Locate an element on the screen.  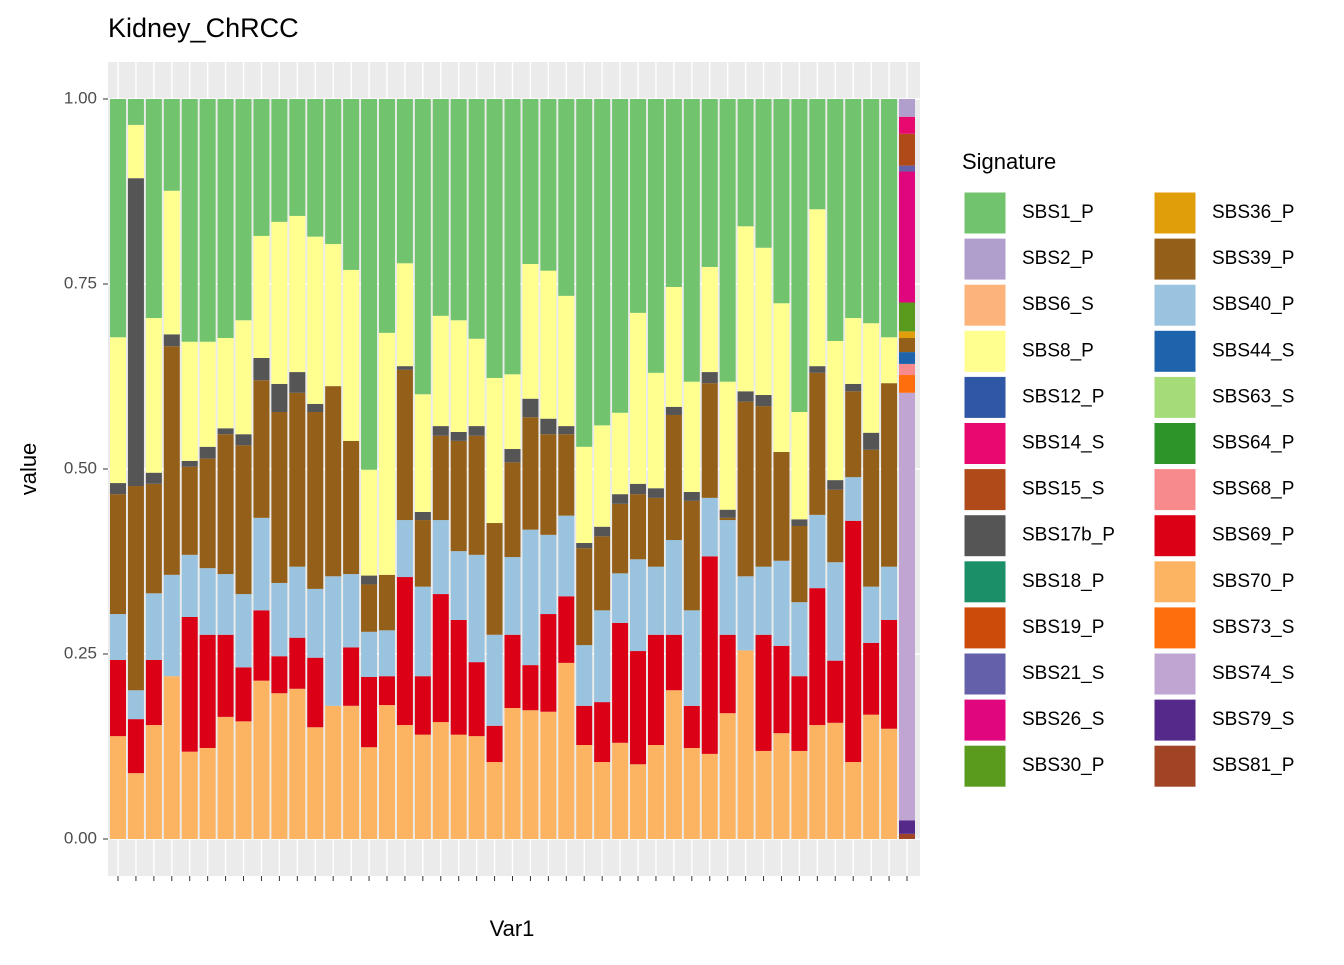
y-tick-label: 0.75 is located at coordinates (80, 282).